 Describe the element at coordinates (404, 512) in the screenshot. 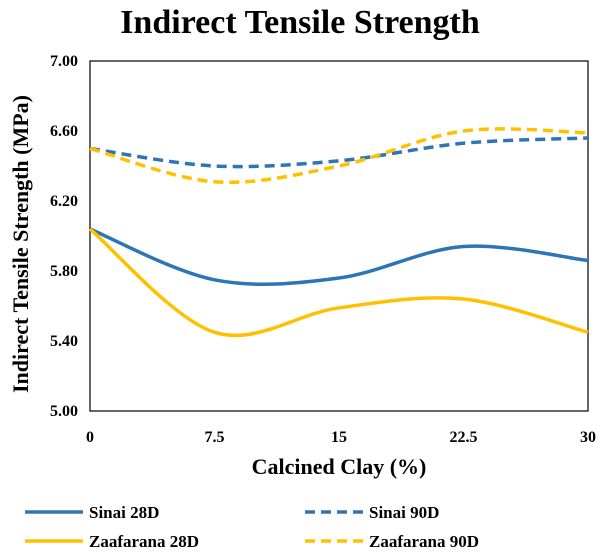

I see `legend-label: Sinai 90D` at that location.